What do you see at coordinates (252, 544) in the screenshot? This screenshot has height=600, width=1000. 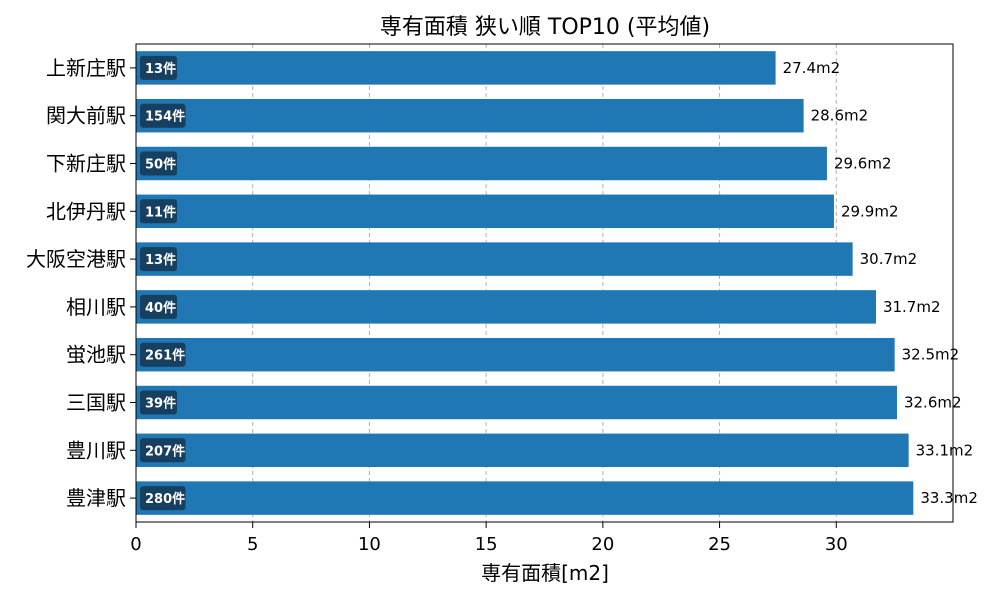 I see `x-tick-label: 5` at bounding box center [252, 544].